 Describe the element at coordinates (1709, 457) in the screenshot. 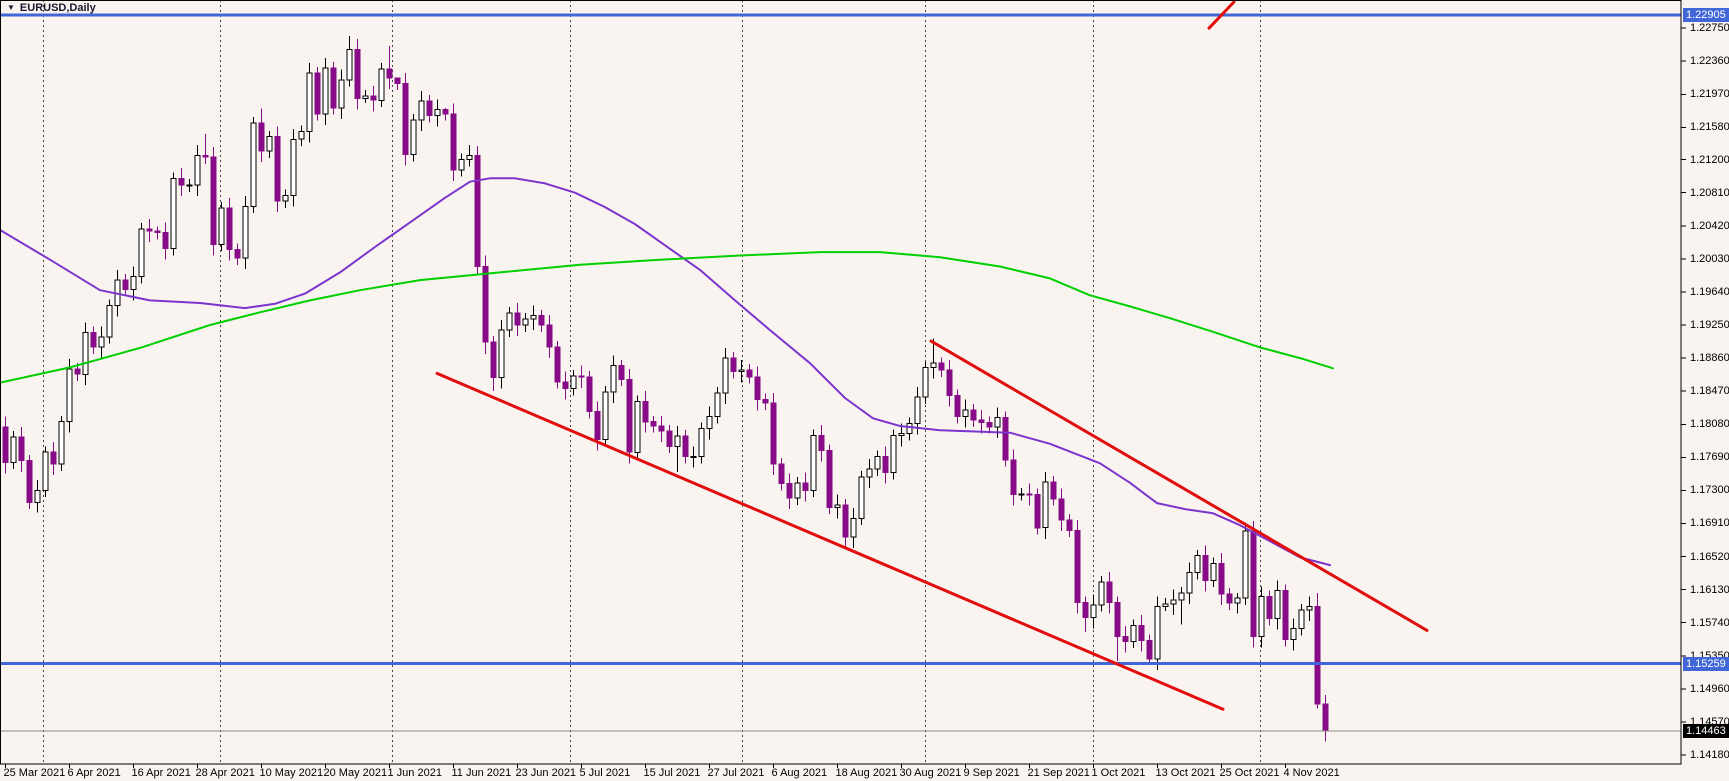

I see `price-tick-label: 1.17690` at that location.